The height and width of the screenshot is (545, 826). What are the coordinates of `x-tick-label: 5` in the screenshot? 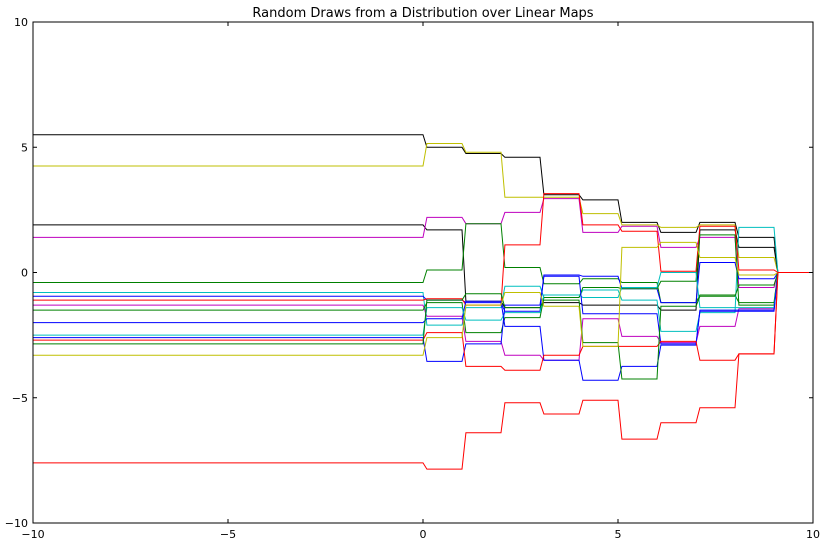 It's located at (618, 534).